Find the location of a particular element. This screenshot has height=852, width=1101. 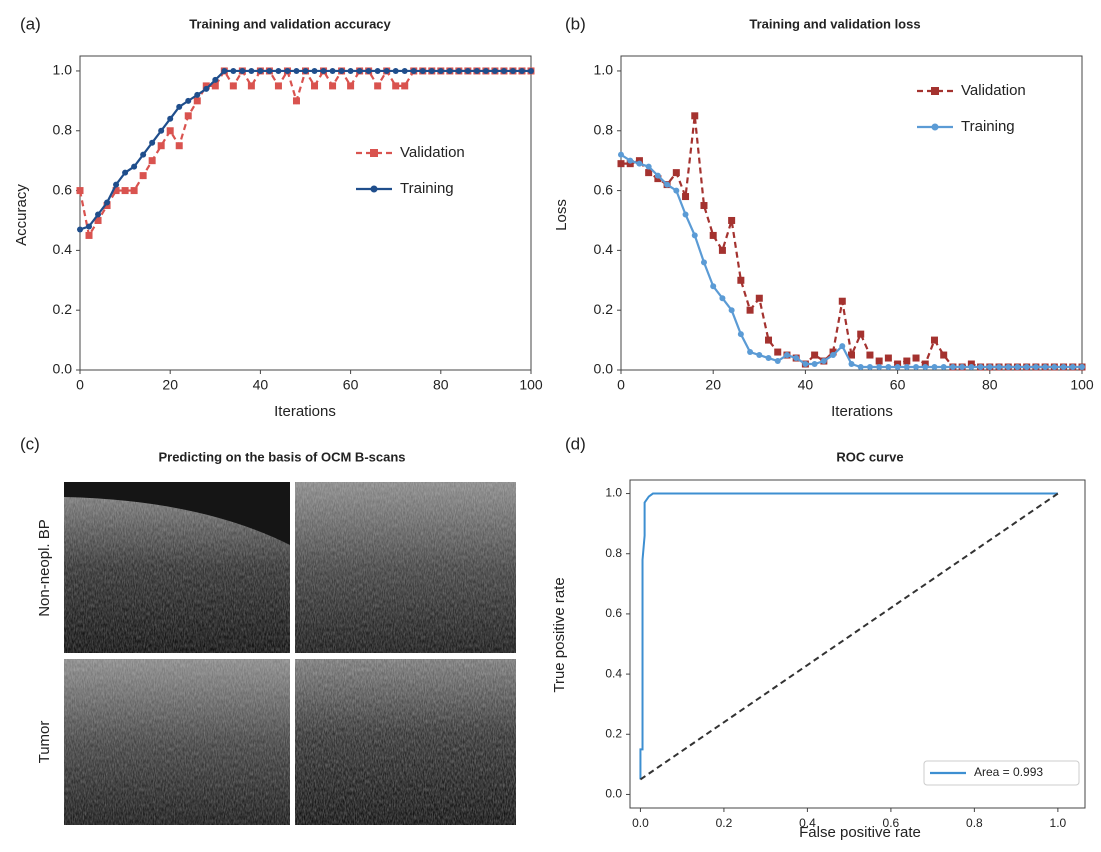

y-axis-label: Accuracy is located at coordinates (21, 215).